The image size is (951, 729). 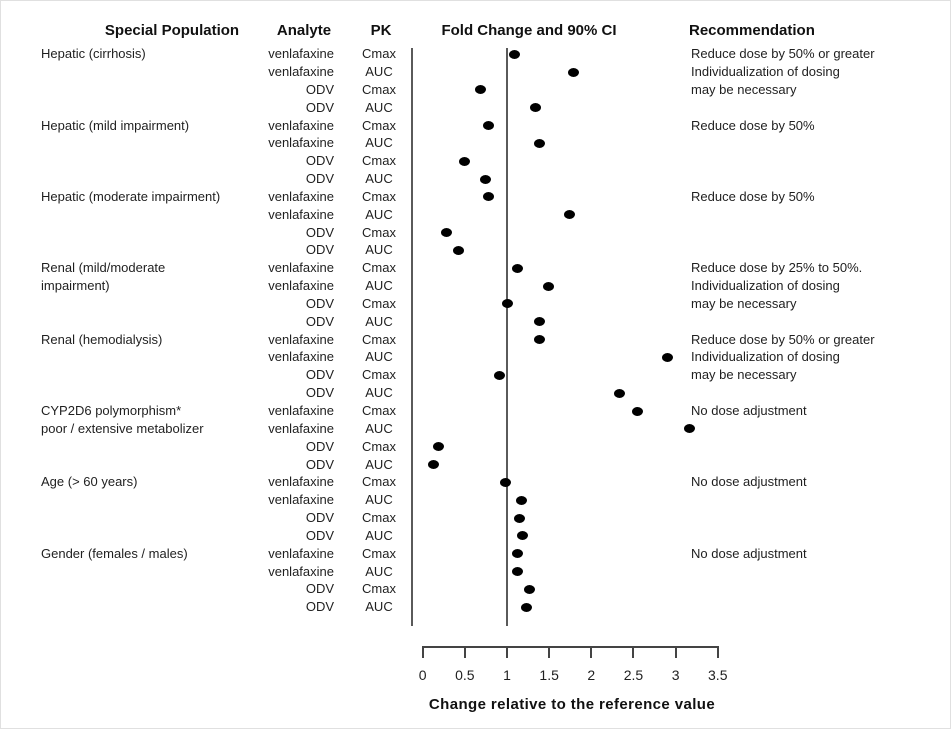 I want to click on population-label: CYP2D6 polymorphism*, so click(x=111, y=410).